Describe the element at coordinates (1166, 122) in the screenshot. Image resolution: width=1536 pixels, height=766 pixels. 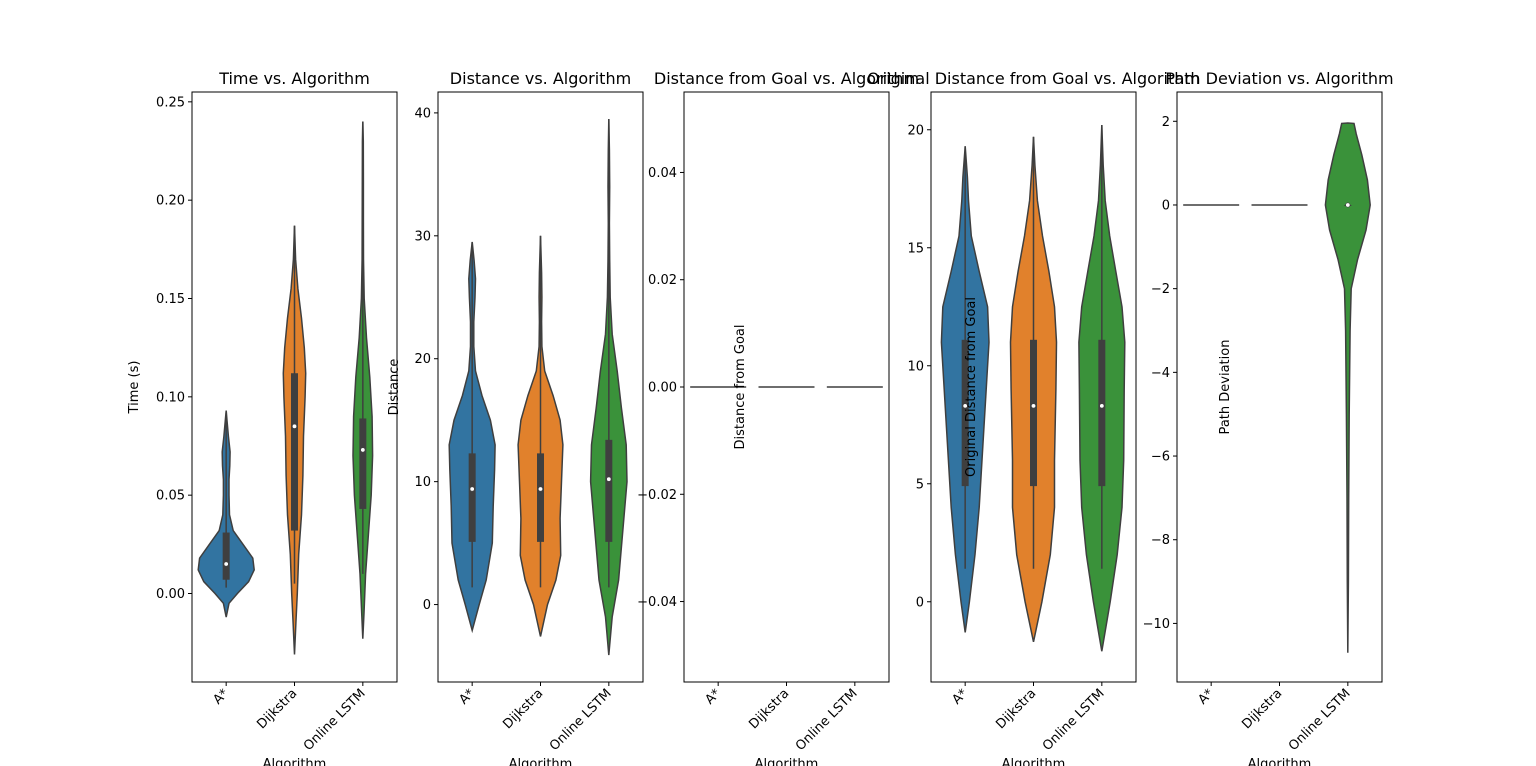
I see `y-tick-label: 2` at that location.